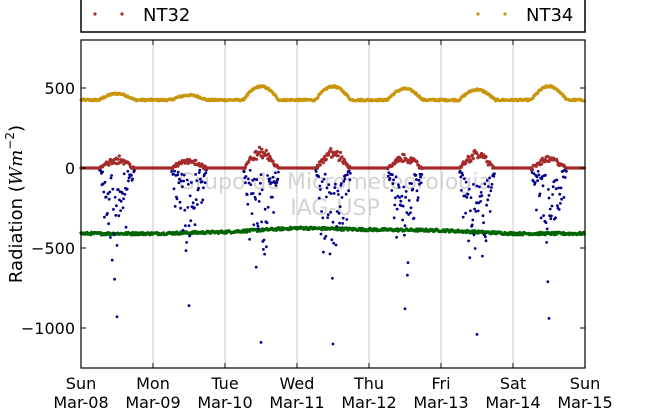 Image resolution: width=650 pixels, height=413 pixels. I want to click on y-tick-label: 0, so click(70, 168).